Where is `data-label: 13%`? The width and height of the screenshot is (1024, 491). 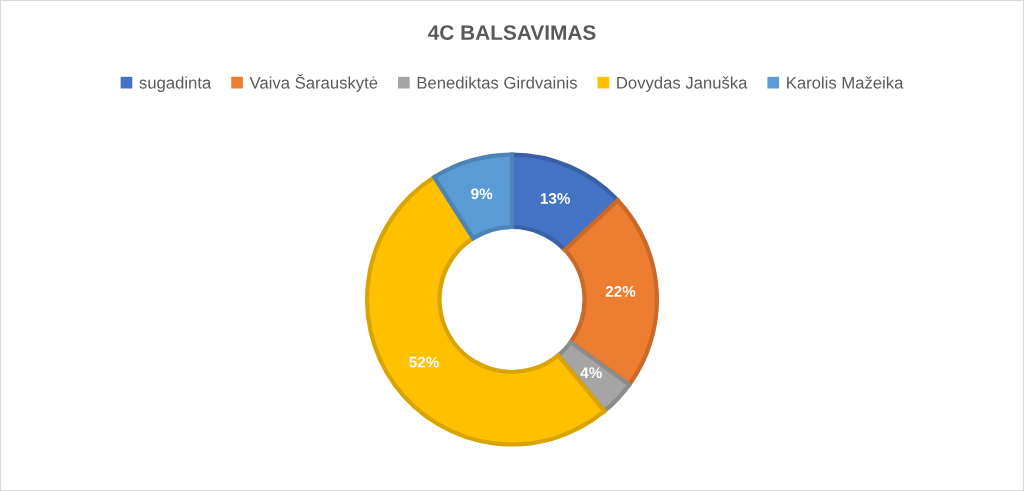 data-label: 13% is located at coordinates (555, 198).